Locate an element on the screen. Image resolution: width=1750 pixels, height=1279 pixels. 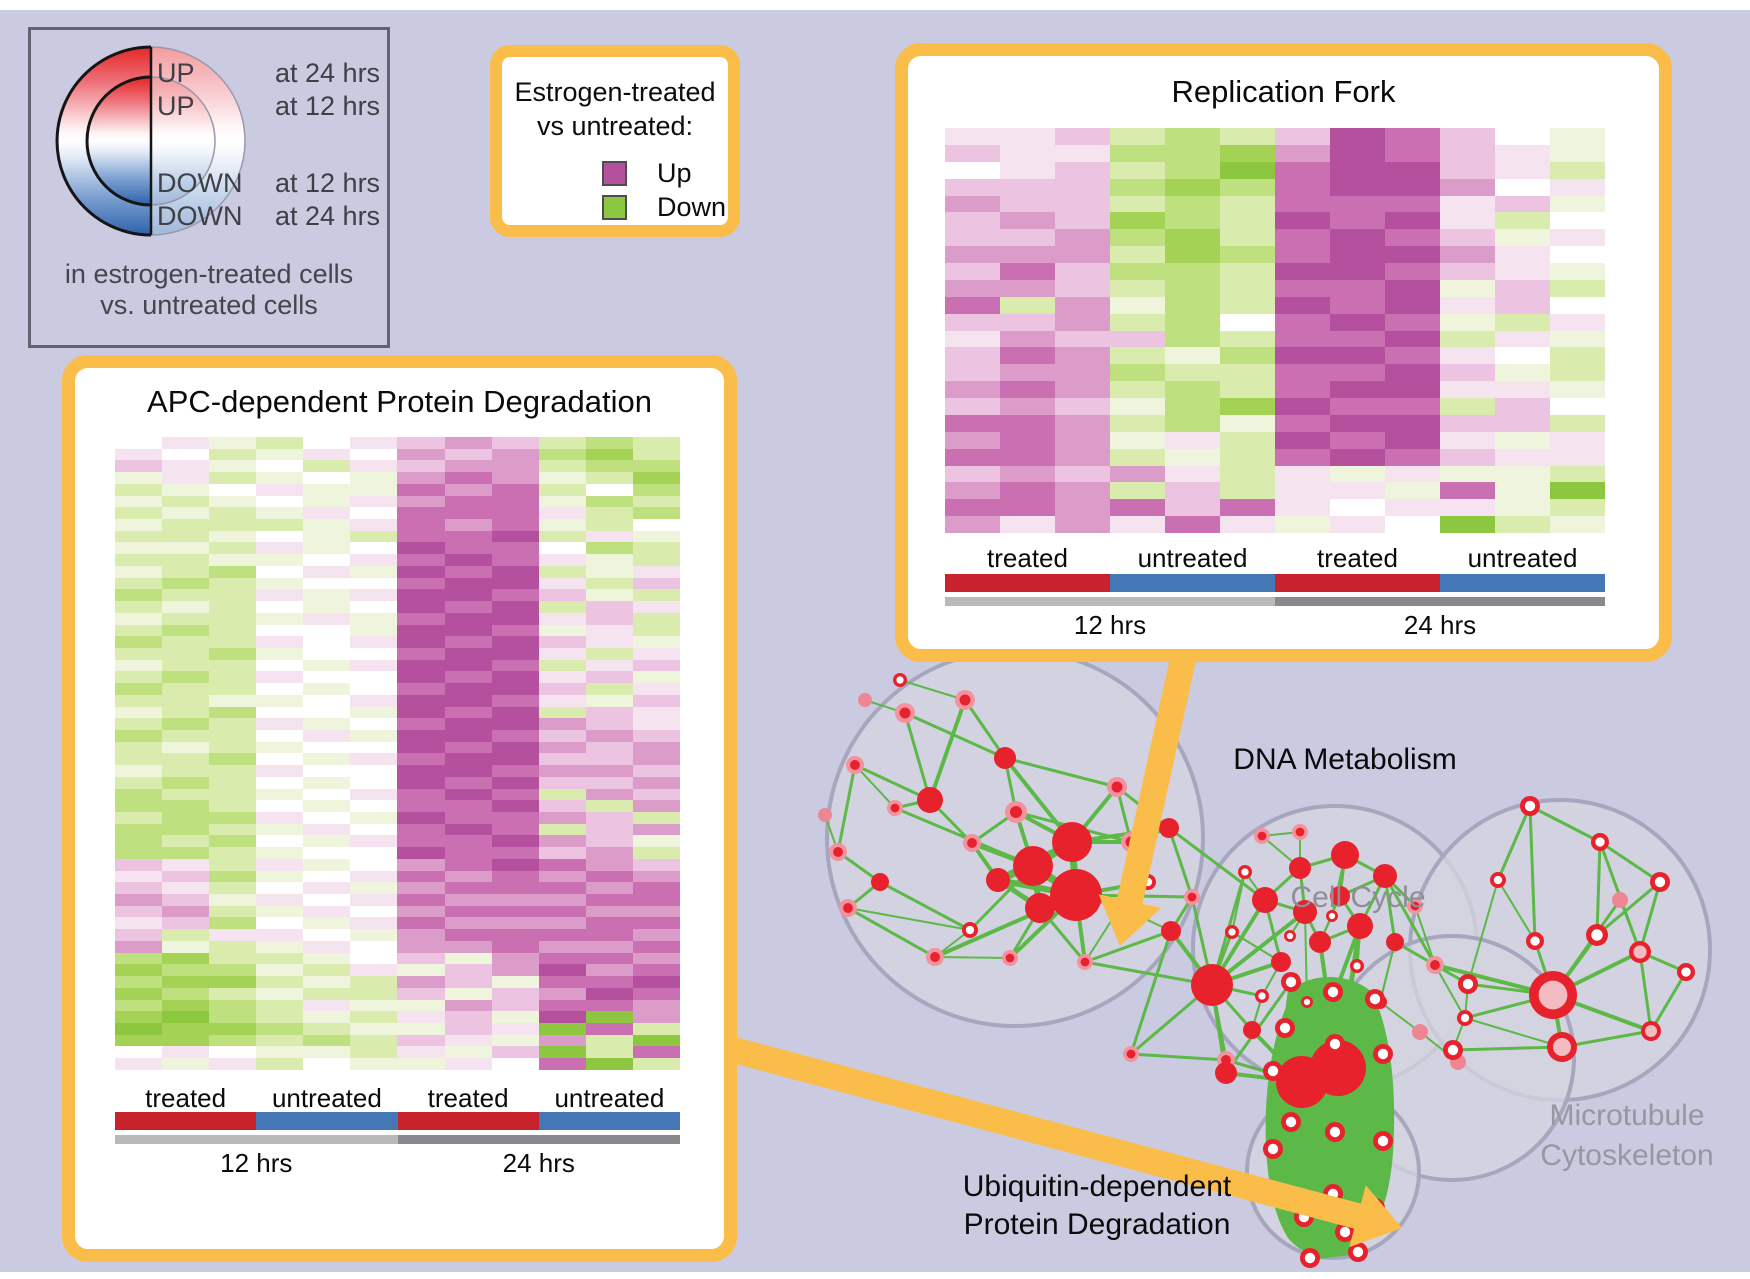
microtubule-label-line2: Cytoskeleton is located at coordinates (1627, 1155).